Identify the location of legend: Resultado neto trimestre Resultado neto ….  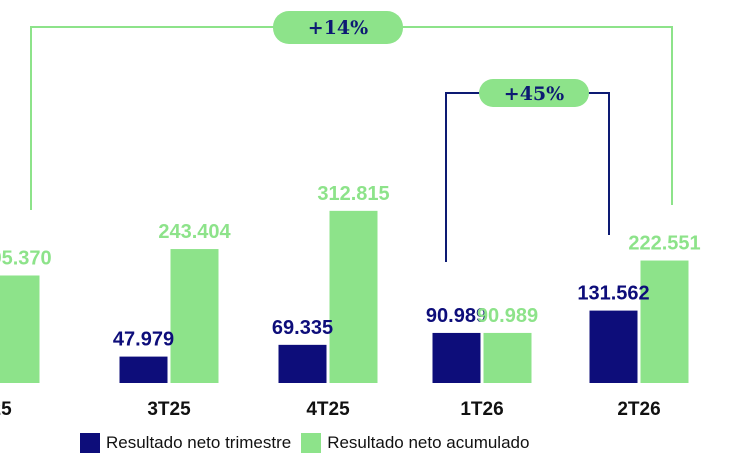
(304, 443).